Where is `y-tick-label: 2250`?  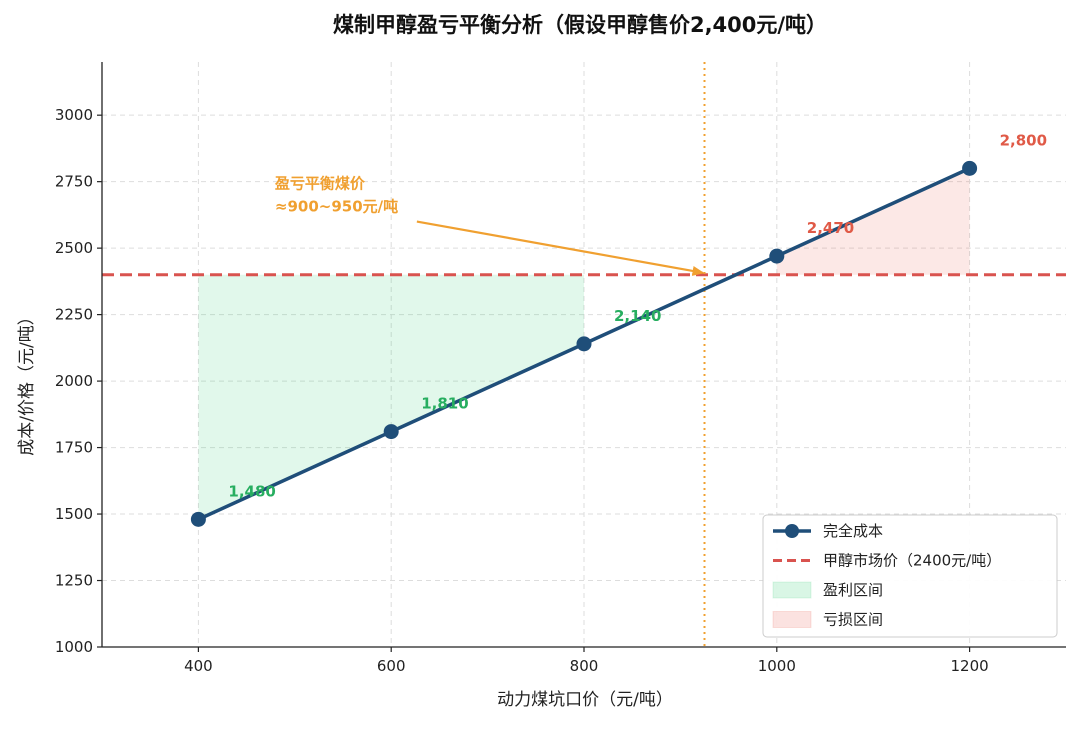 y-tick-label: 2250 is located at coordinates (74, 315).